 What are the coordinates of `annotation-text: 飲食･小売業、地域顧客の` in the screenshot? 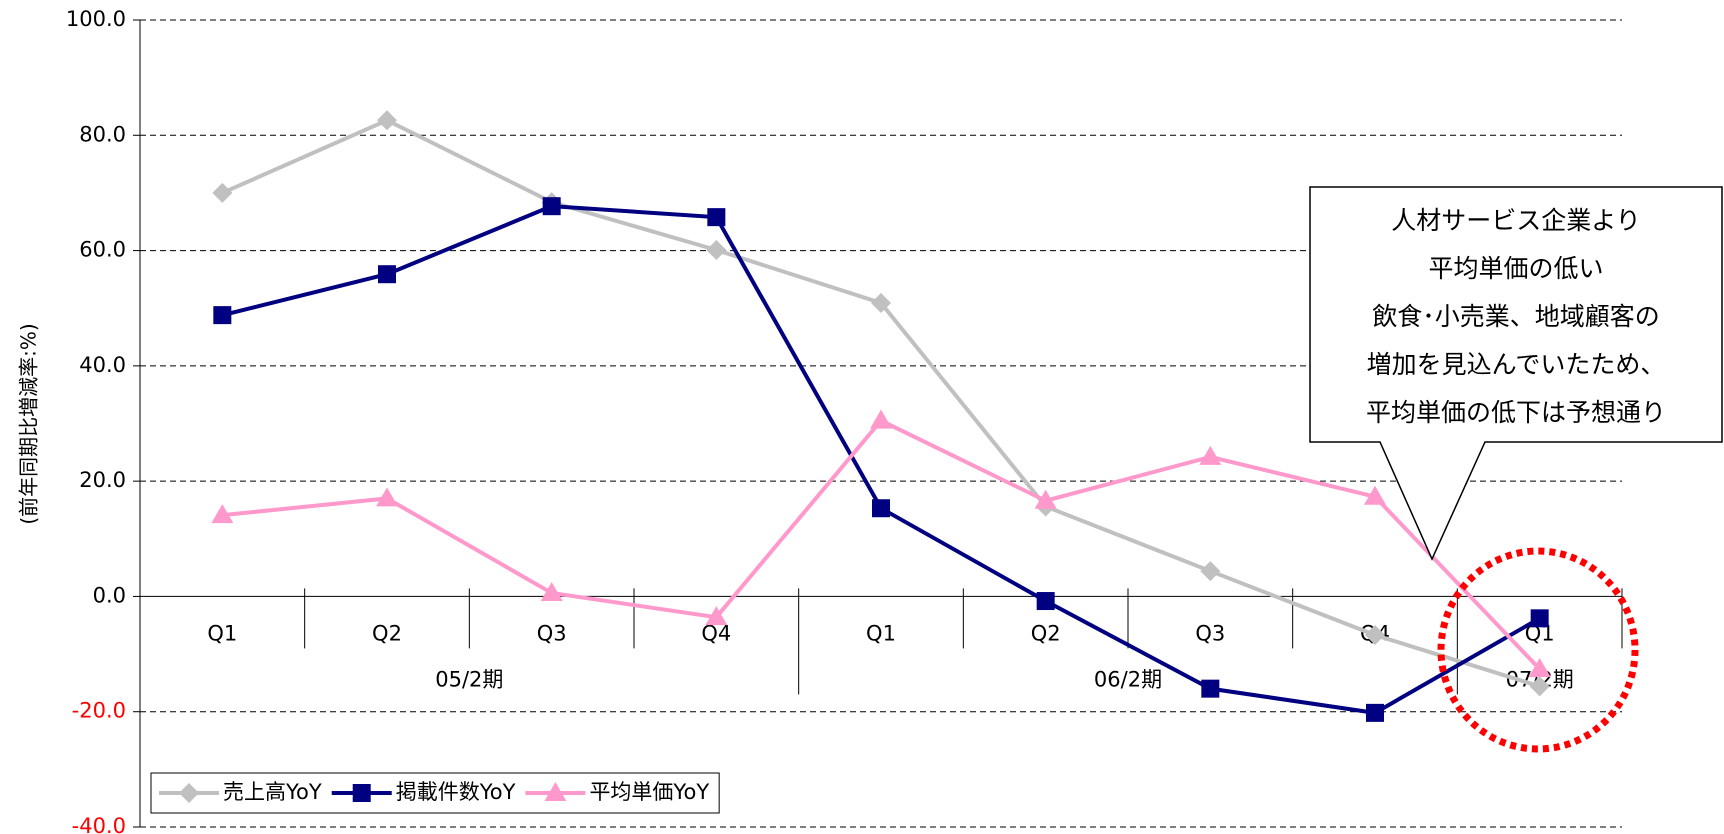 It's located at (1516, 316).